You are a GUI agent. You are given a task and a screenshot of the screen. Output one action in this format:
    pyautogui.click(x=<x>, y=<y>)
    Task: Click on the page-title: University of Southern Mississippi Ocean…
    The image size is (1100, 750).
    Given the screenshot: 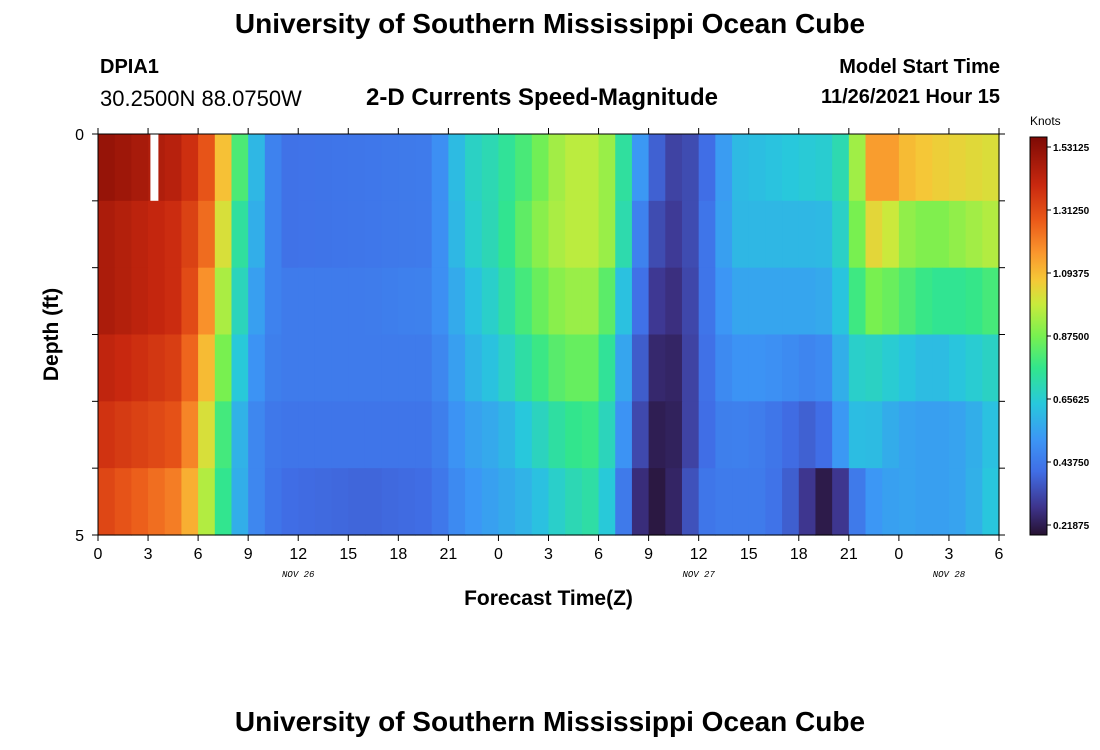 What is the action you would take?
    pyautogui.click(x=550, y=23)
    